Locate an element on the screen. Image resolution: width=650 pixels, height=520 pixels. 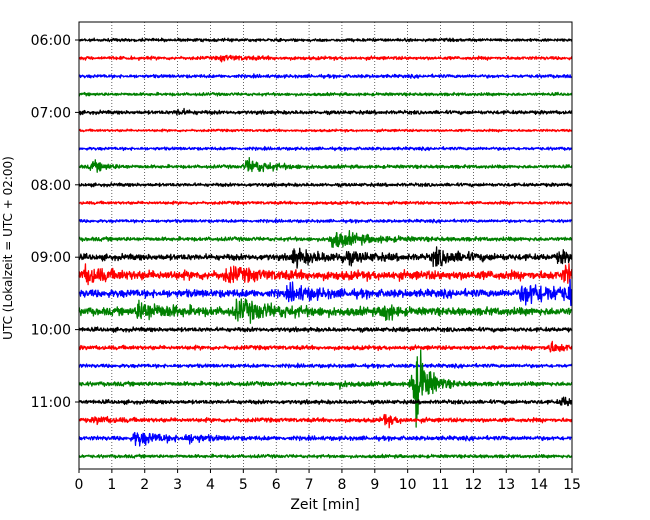
x-tick-label: 7 is located at coordinates (309, 485).